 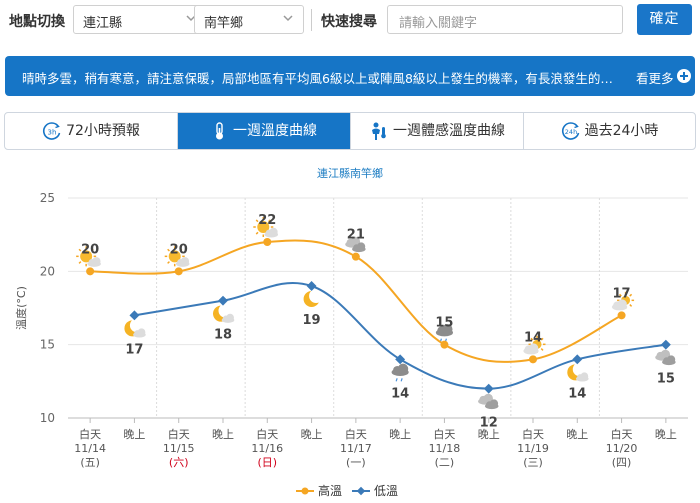 I want to click on cloudy-icon, so click(x=665, y=357).